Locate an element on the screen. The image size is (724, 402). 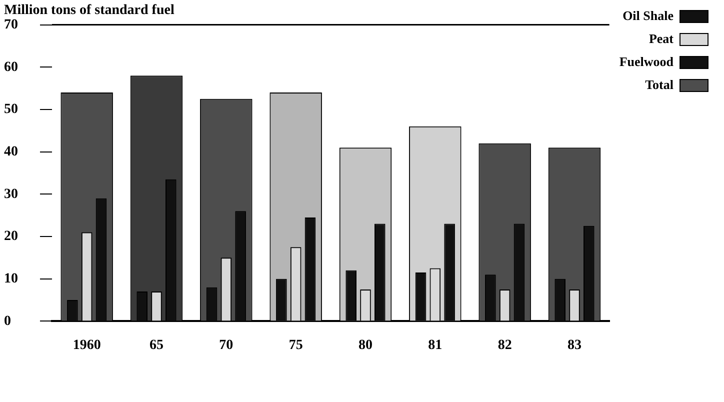
legend-label: Fuelwood is located at coordinates (646, 61).